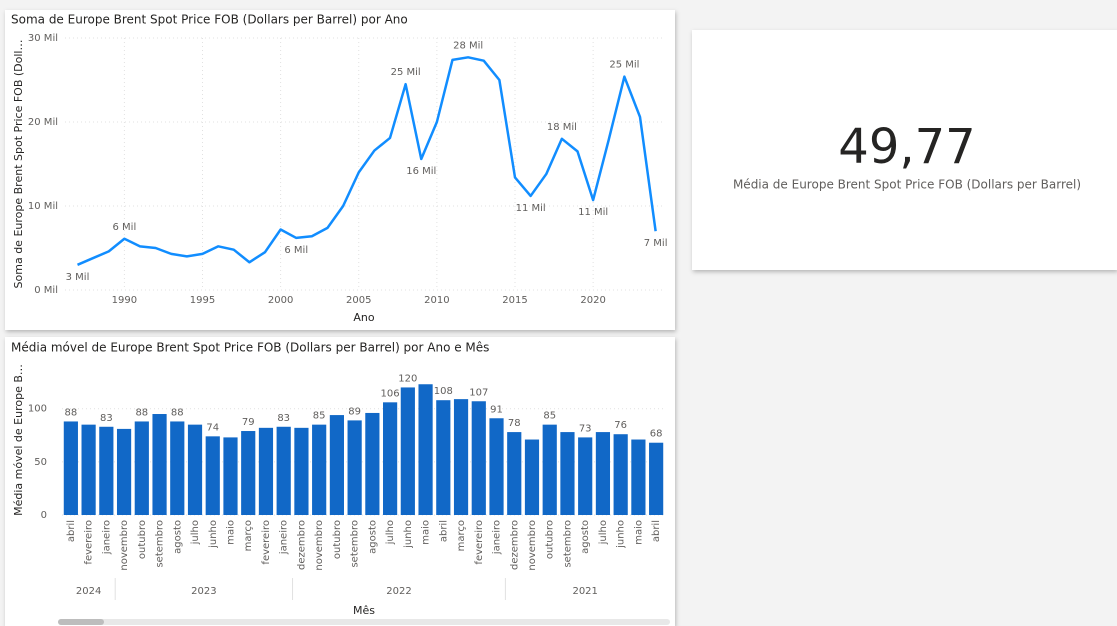 This screenshot has height=626, width=1117. What do you see at coordinates (514, 423) in the screenshot?
I see `data-label: 78` at bounding box center [514, 423].